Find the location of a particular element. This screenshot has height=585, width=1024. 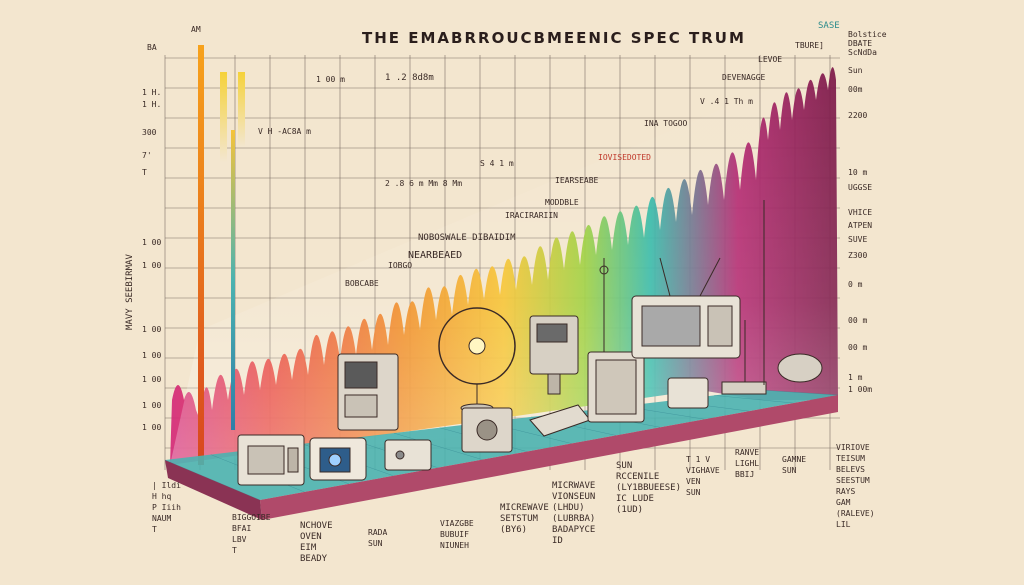

bottom-label: LIL is located at coordinates (843, 524).